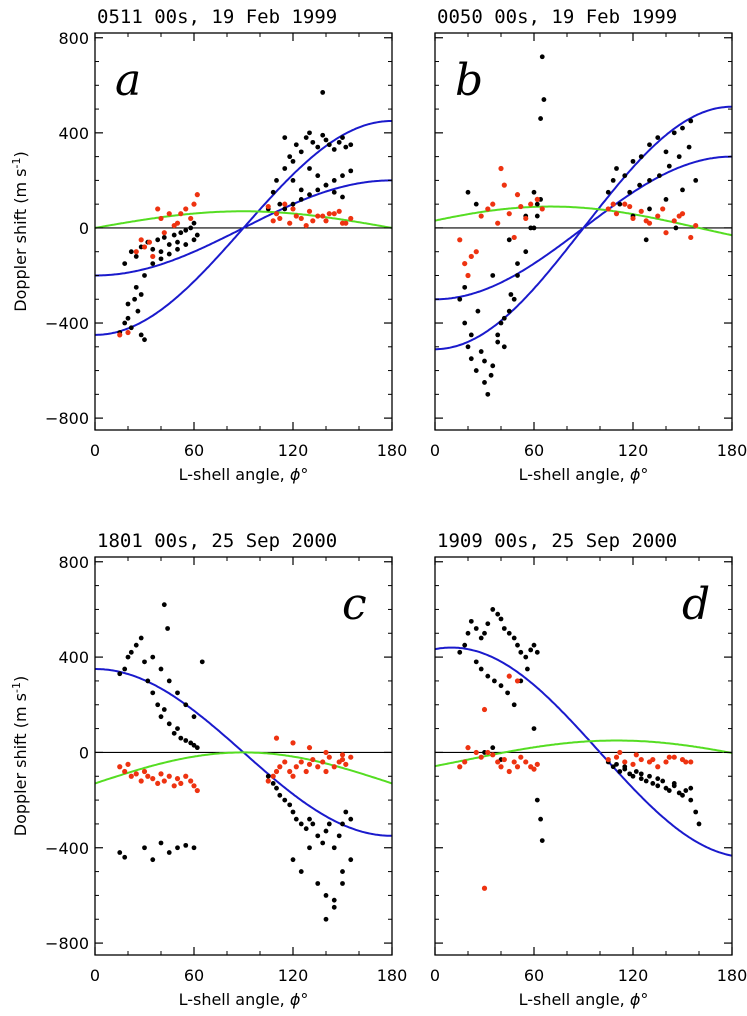 The image size is (747, 1016). Describe the element at coordinates (217, 17) in the screenshot. I see `panel-title: 0511 00s, 19 Feb 1999` at that location.